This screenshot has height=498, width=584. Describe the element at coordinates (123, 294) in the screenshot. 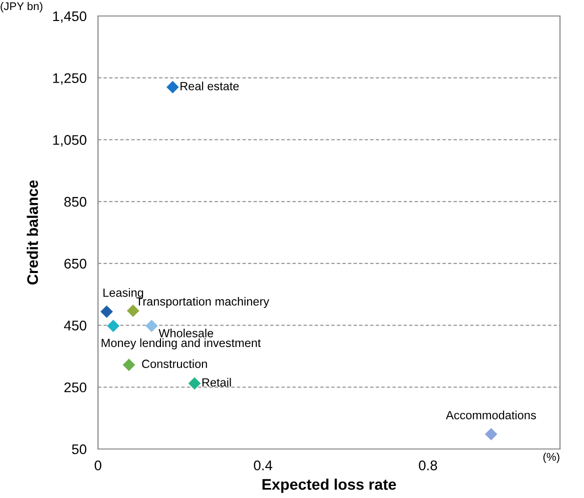

I see `series-label: Leasing` at that location.